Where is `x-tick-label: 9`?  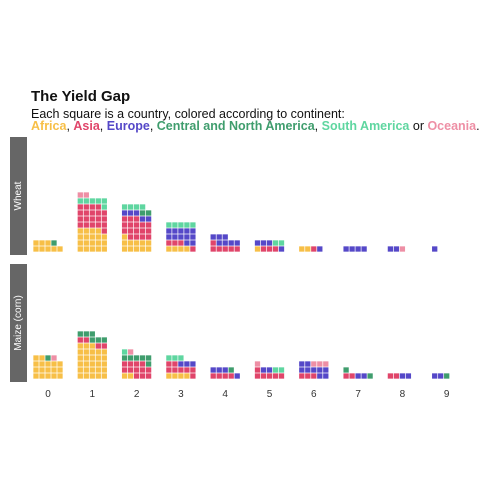 x-tick-label: 9 is located at coordinates (447, 394).